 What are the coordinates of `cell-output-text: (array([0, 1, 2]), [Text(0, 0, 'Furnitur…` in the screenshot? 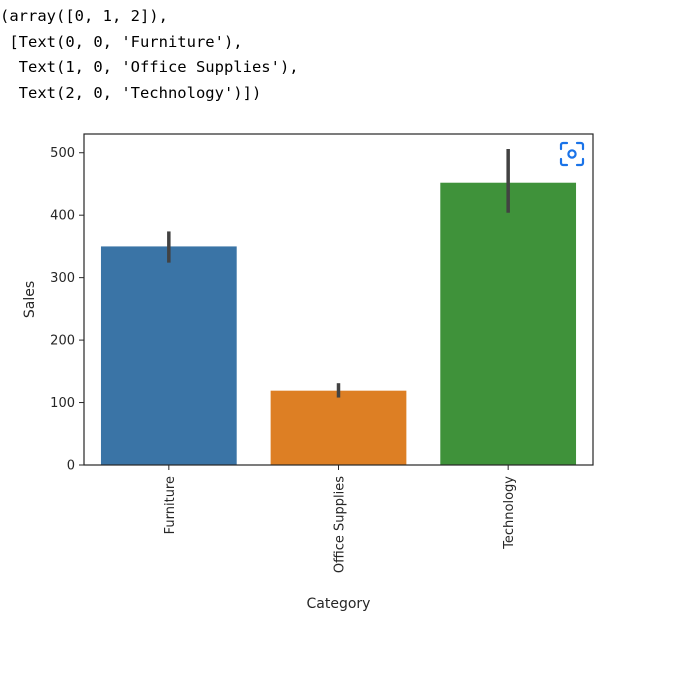 It's located at (149, 55).